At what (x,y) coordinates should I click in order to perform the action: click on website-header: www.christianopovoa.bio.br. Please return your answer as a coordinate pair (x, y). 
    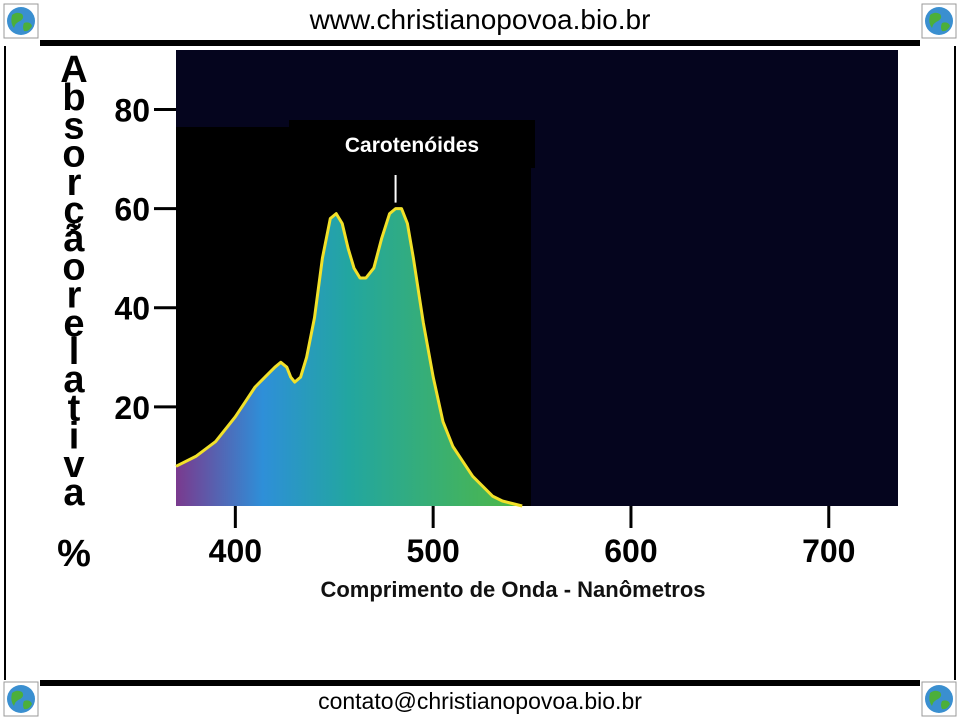
    Looking at the image, I should click on (480, 19).